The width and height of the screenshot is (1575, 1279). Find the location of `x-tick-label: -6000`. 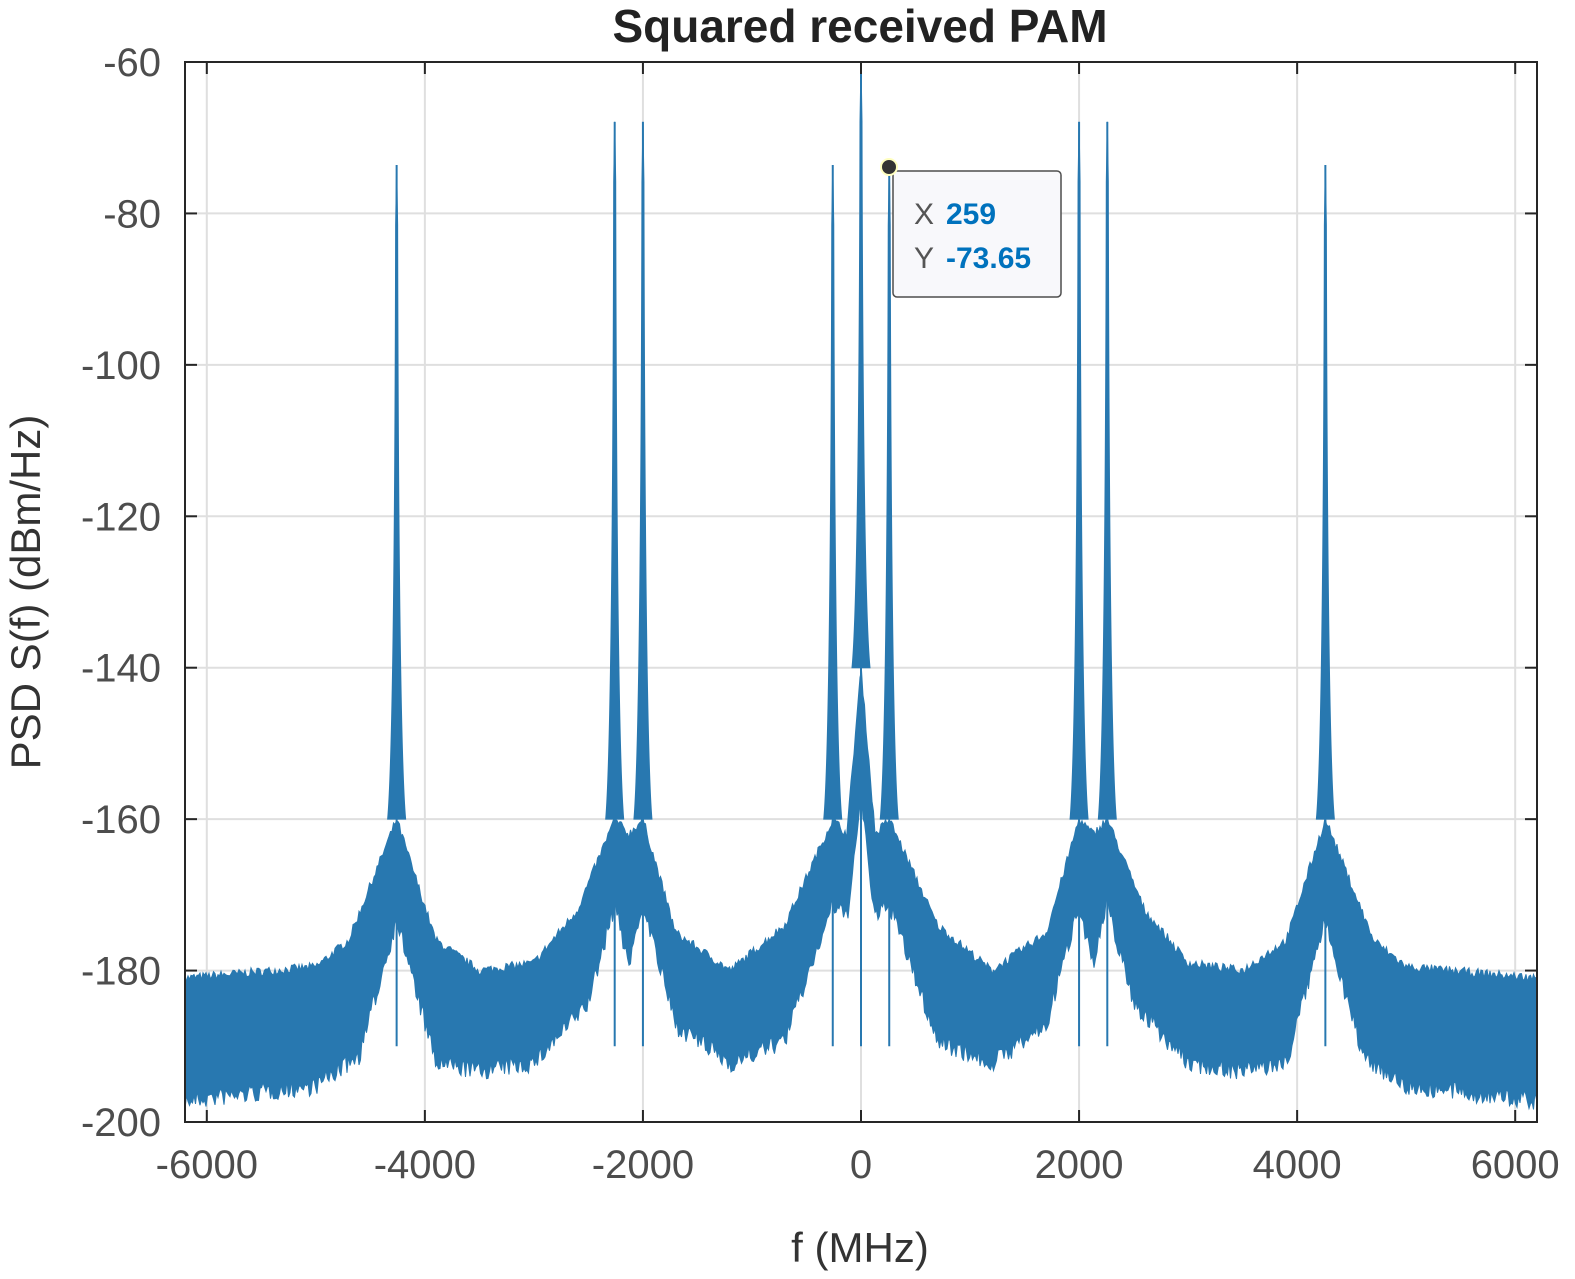

x-tick-label: -6000 is located at coordinates (207, 1165).